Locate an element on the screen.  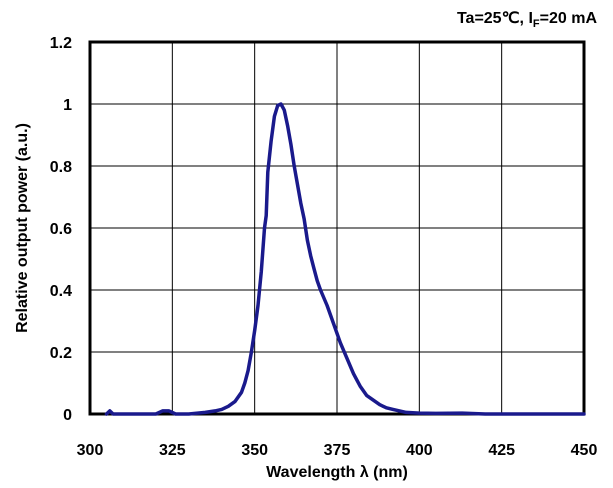
x-tick-label: 375 is located at coordinates (337, 450).